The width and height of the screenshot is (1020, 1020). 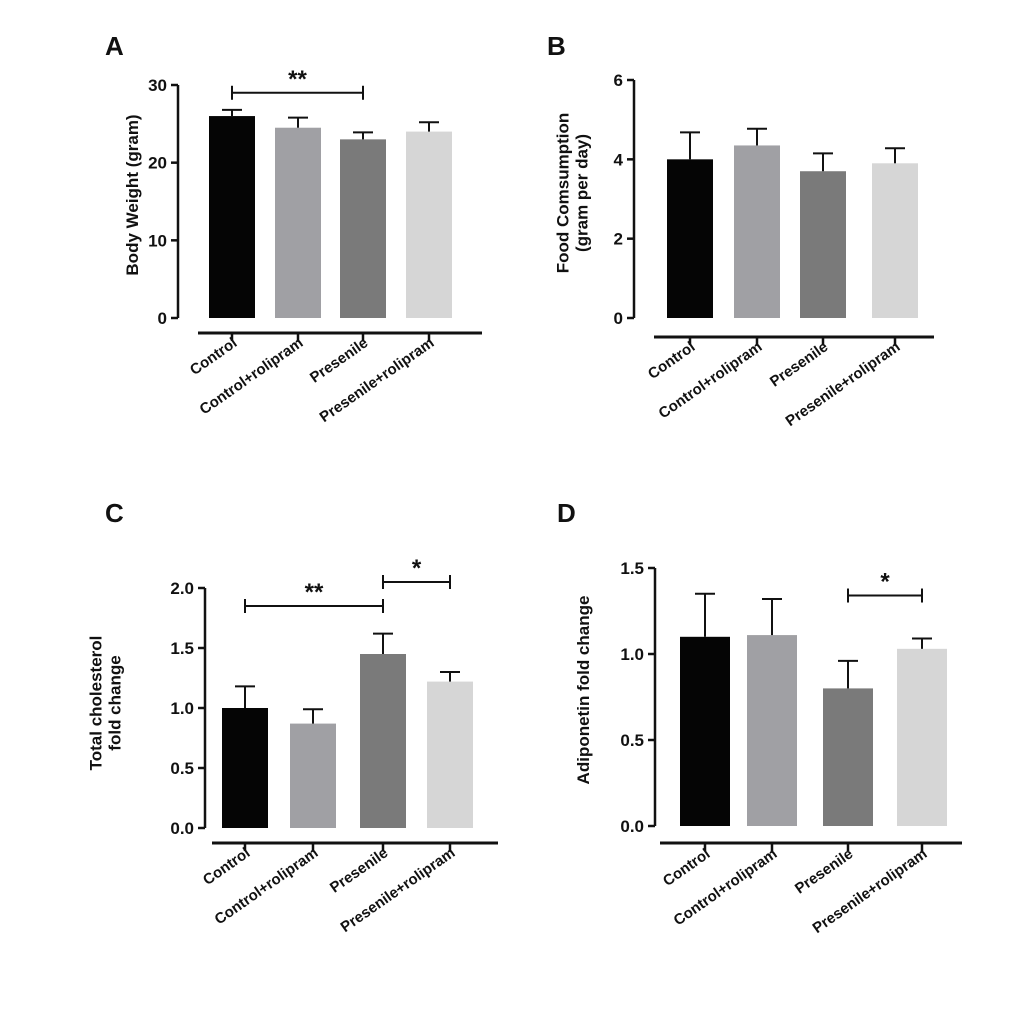 I want to click on panel-d-y-tick-label: 1.5, so click(x=632, y=568).